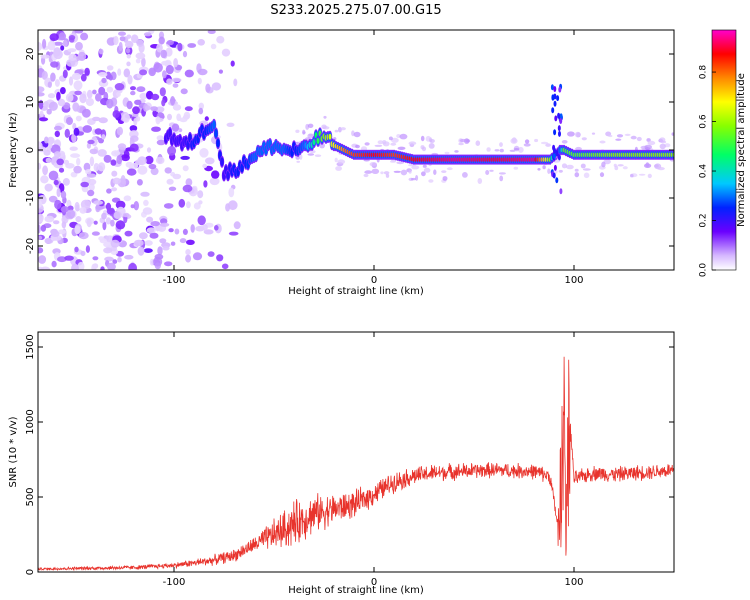 This screenshot has height=600, width=750. Describe the element at coordinates (573, 280) in the screenshot. I see `x-tick-label: 100` at that location.